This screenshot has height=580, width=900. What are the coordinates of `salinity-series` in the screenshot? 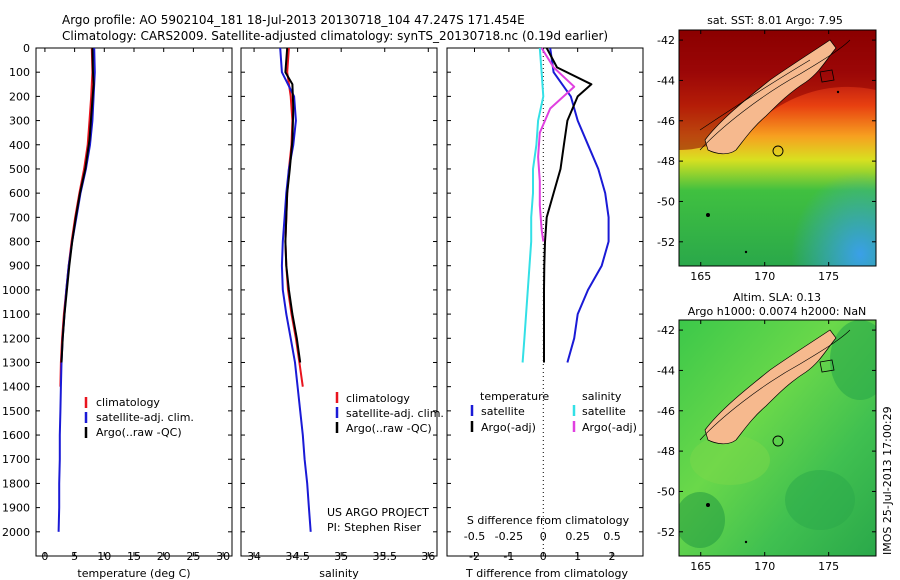 It's located at (295, 289).